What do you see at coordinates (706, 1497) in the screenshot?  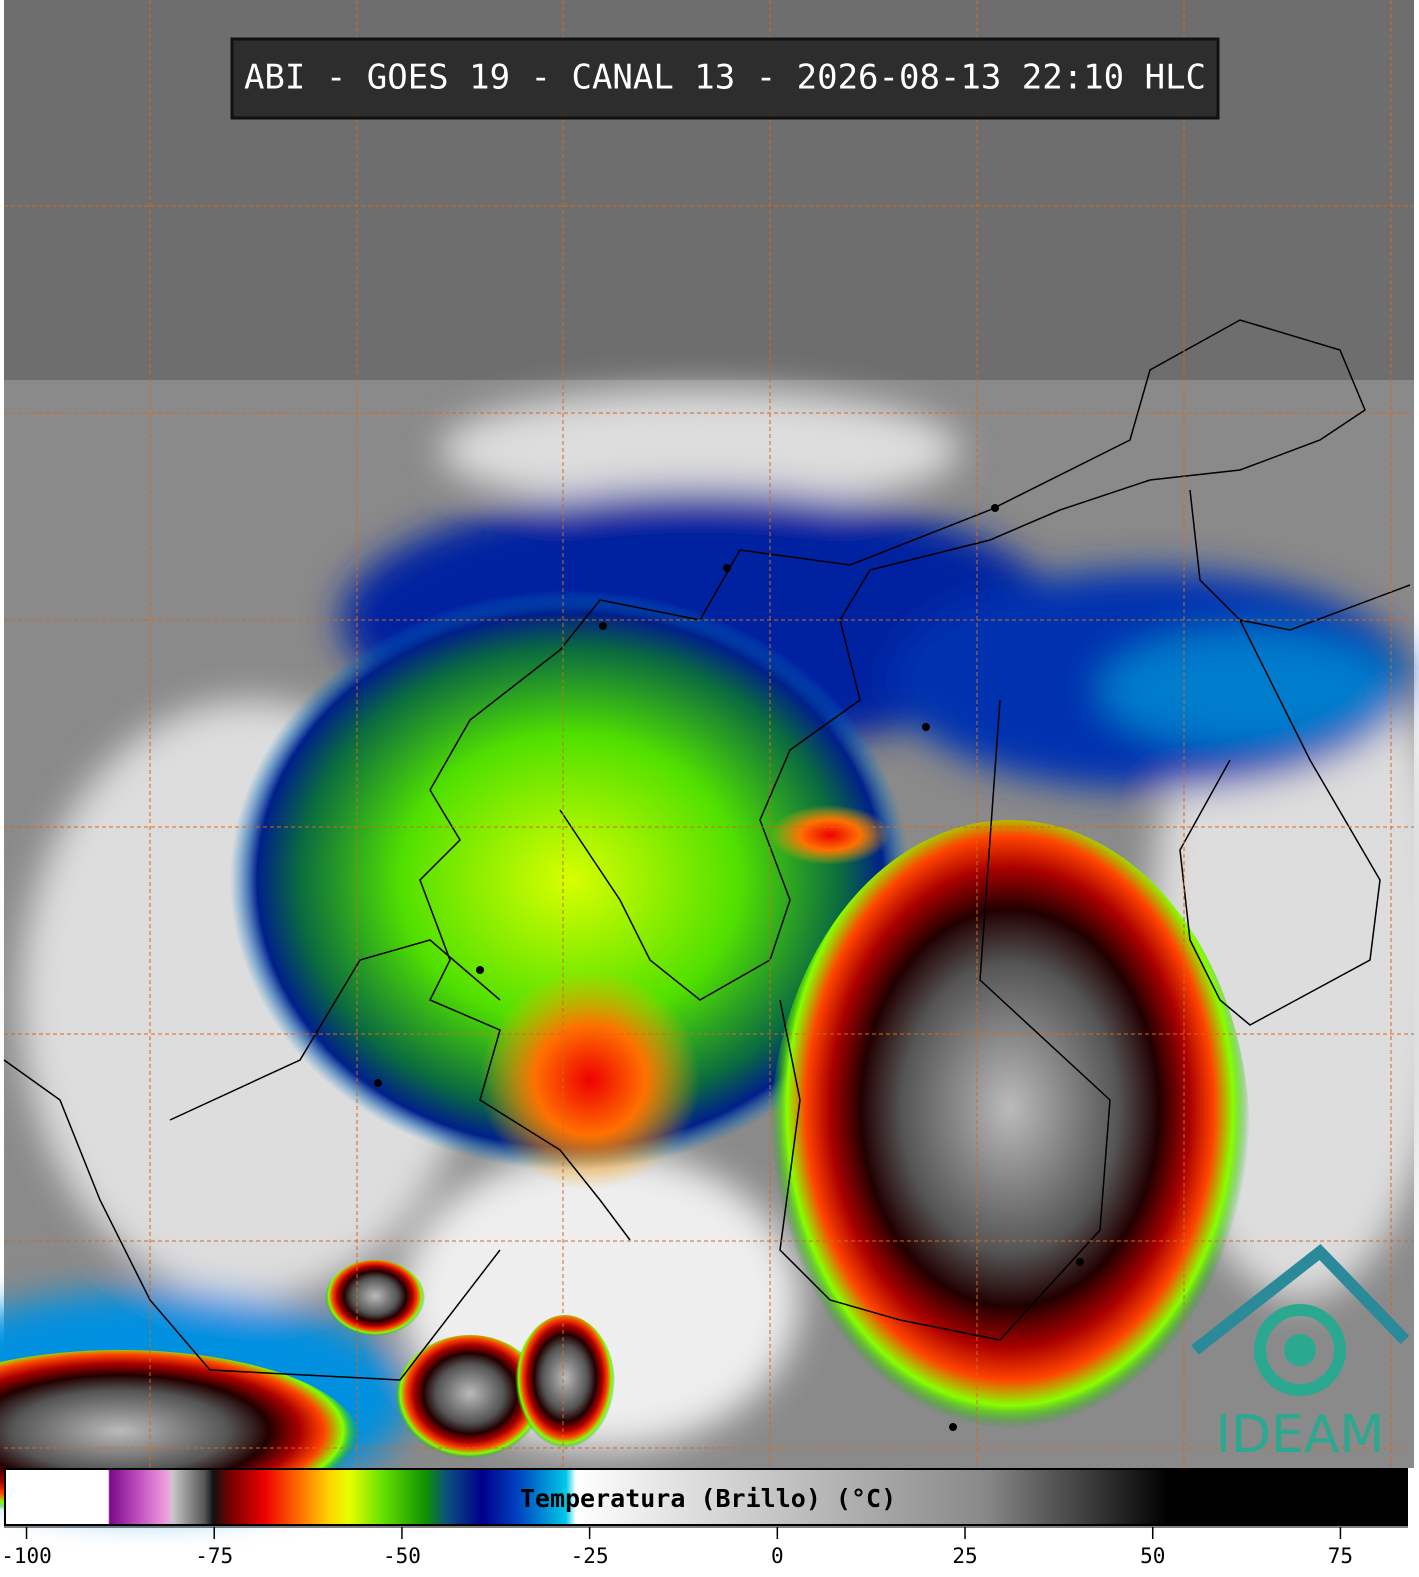 I see `colorbar` at bounding box center [706, 1497].